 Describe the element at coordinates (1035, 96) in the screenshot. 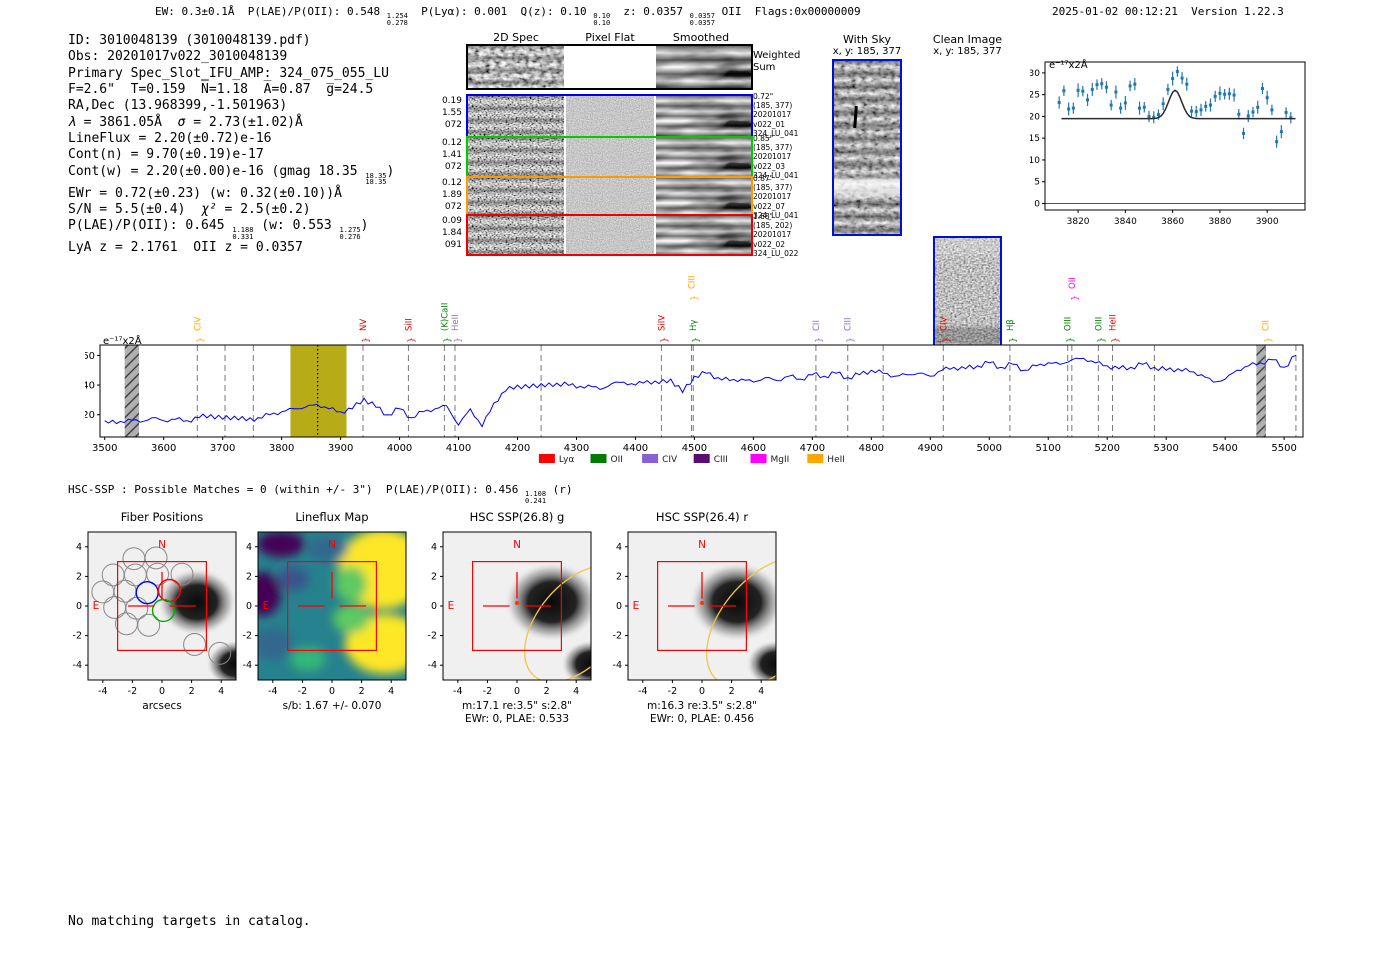

I see `svg-text: 25` at that location.